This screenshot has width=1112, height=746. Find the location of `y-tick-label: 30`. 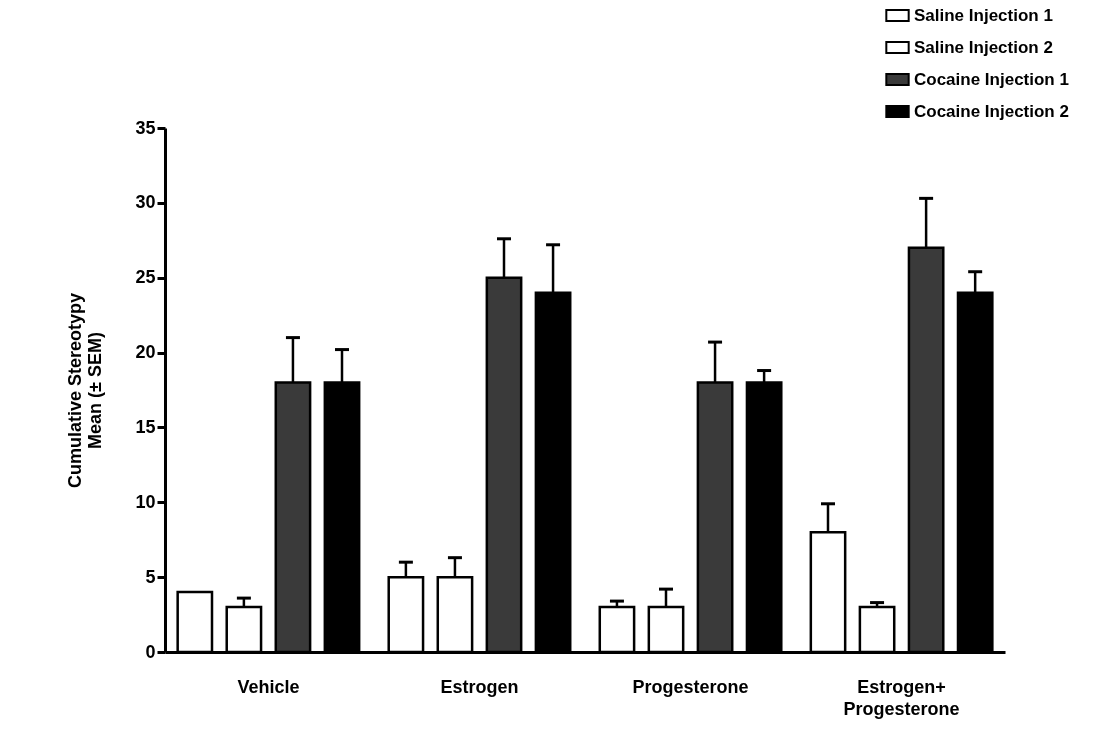

y-tick-label: 30 is located at coordinates (145, 202).